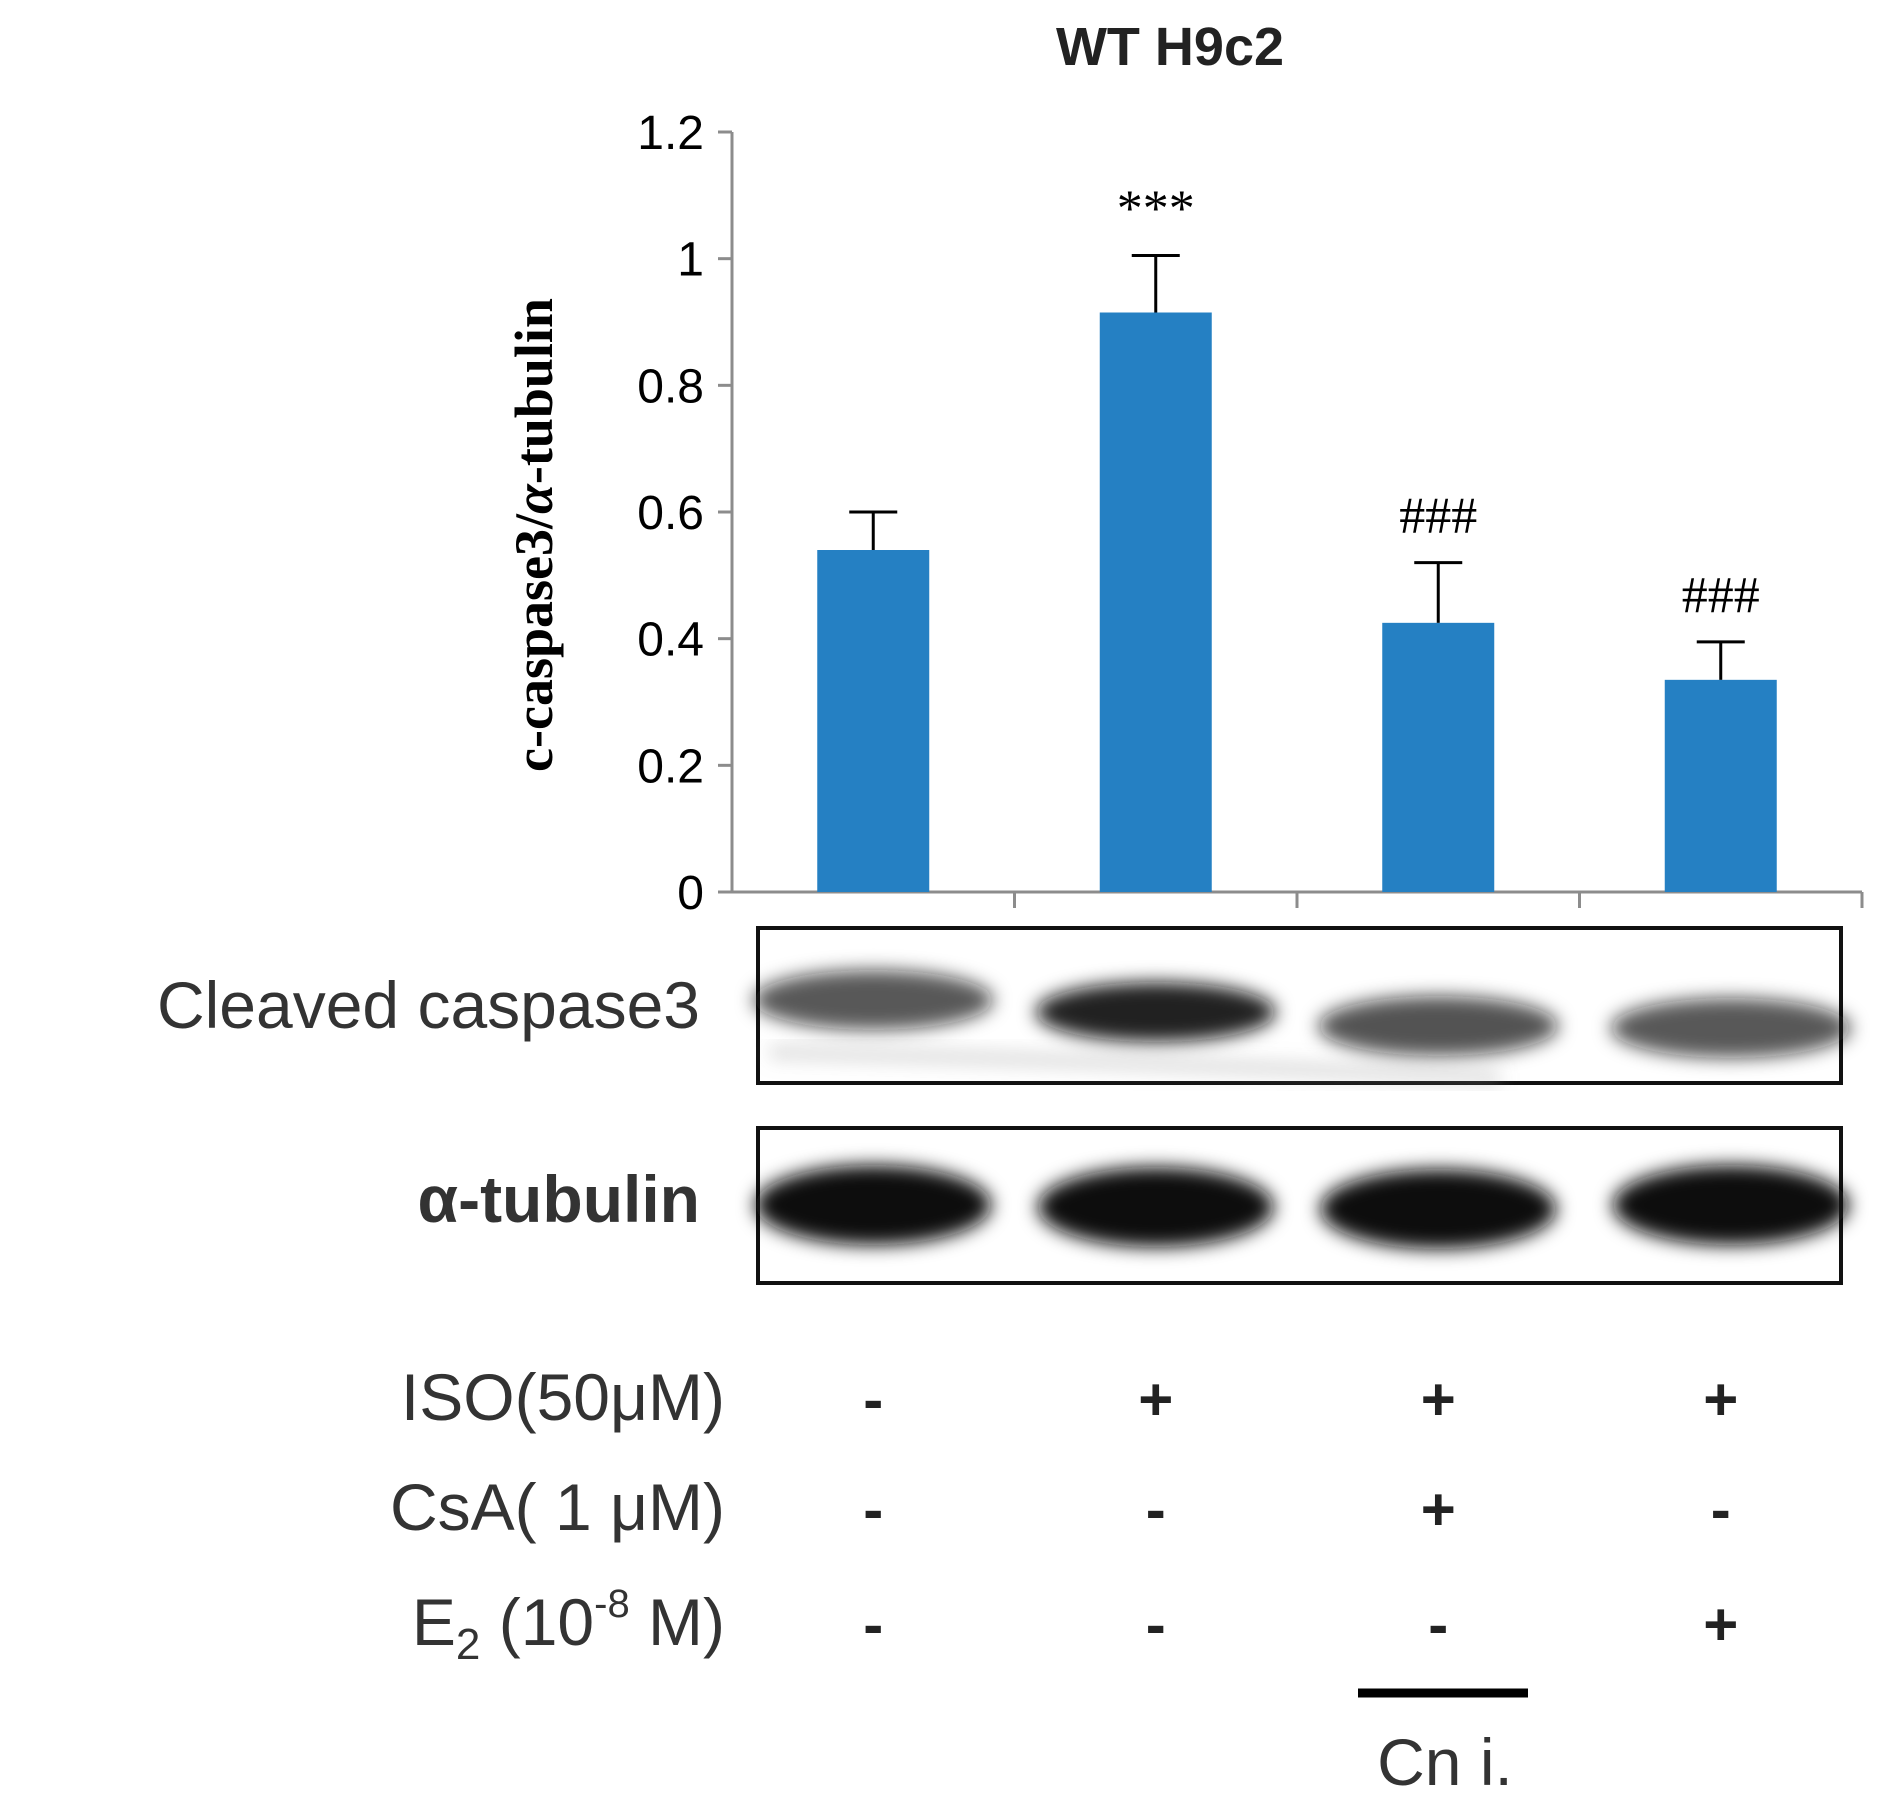 Image resolution: width=1877 pixels, height=1808 pixels. Describe the element at coordinates (534, 498) in the screenshot. I see `y-axis-label-alpha: α` at that location.